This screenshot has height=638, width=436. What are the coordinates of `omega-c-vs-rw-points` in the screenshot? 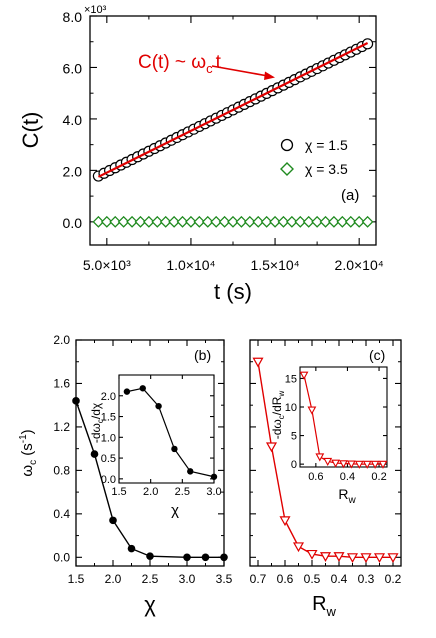 It's located at (325, 460).